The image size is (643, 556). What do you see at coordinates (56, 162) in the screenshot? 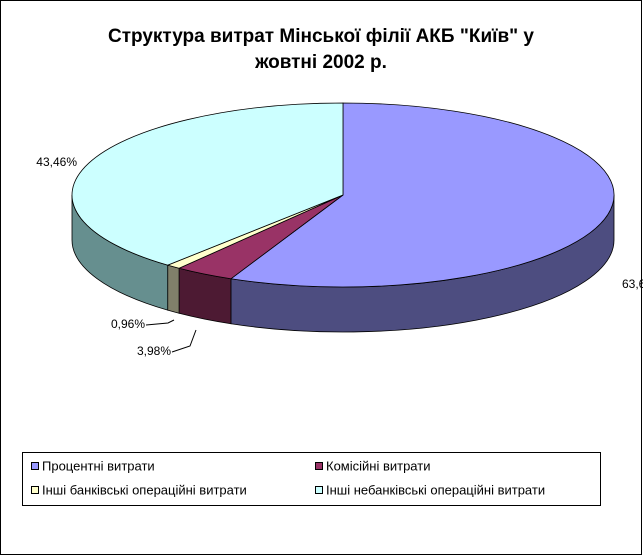
I see `data-label: 43,46%` at bounding box center [56, 162].